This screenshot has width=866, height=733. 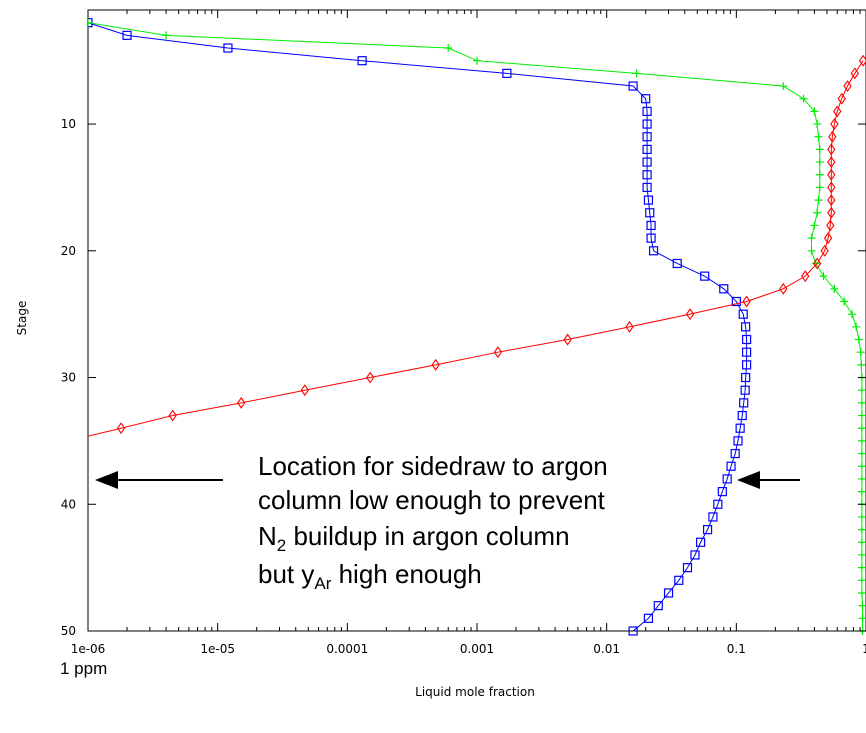 What do you see at coordinates (748, 480) in the screenshot?
I see `right-arrow-head` at bounding box center [748, 480].